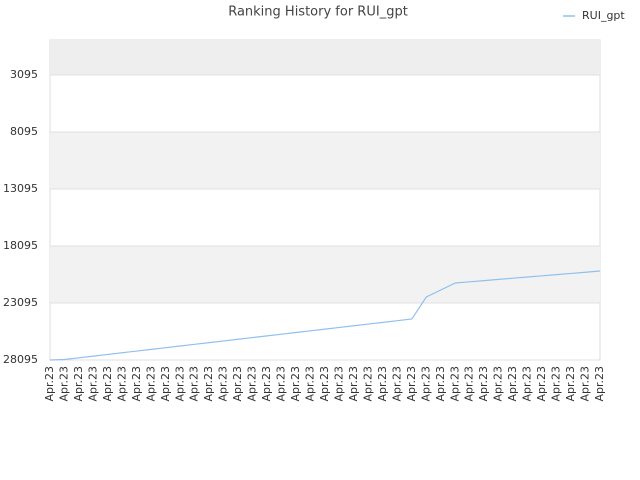  I want to click on chart-title: Ranking History for RUI_gpt, so click(318, 12).